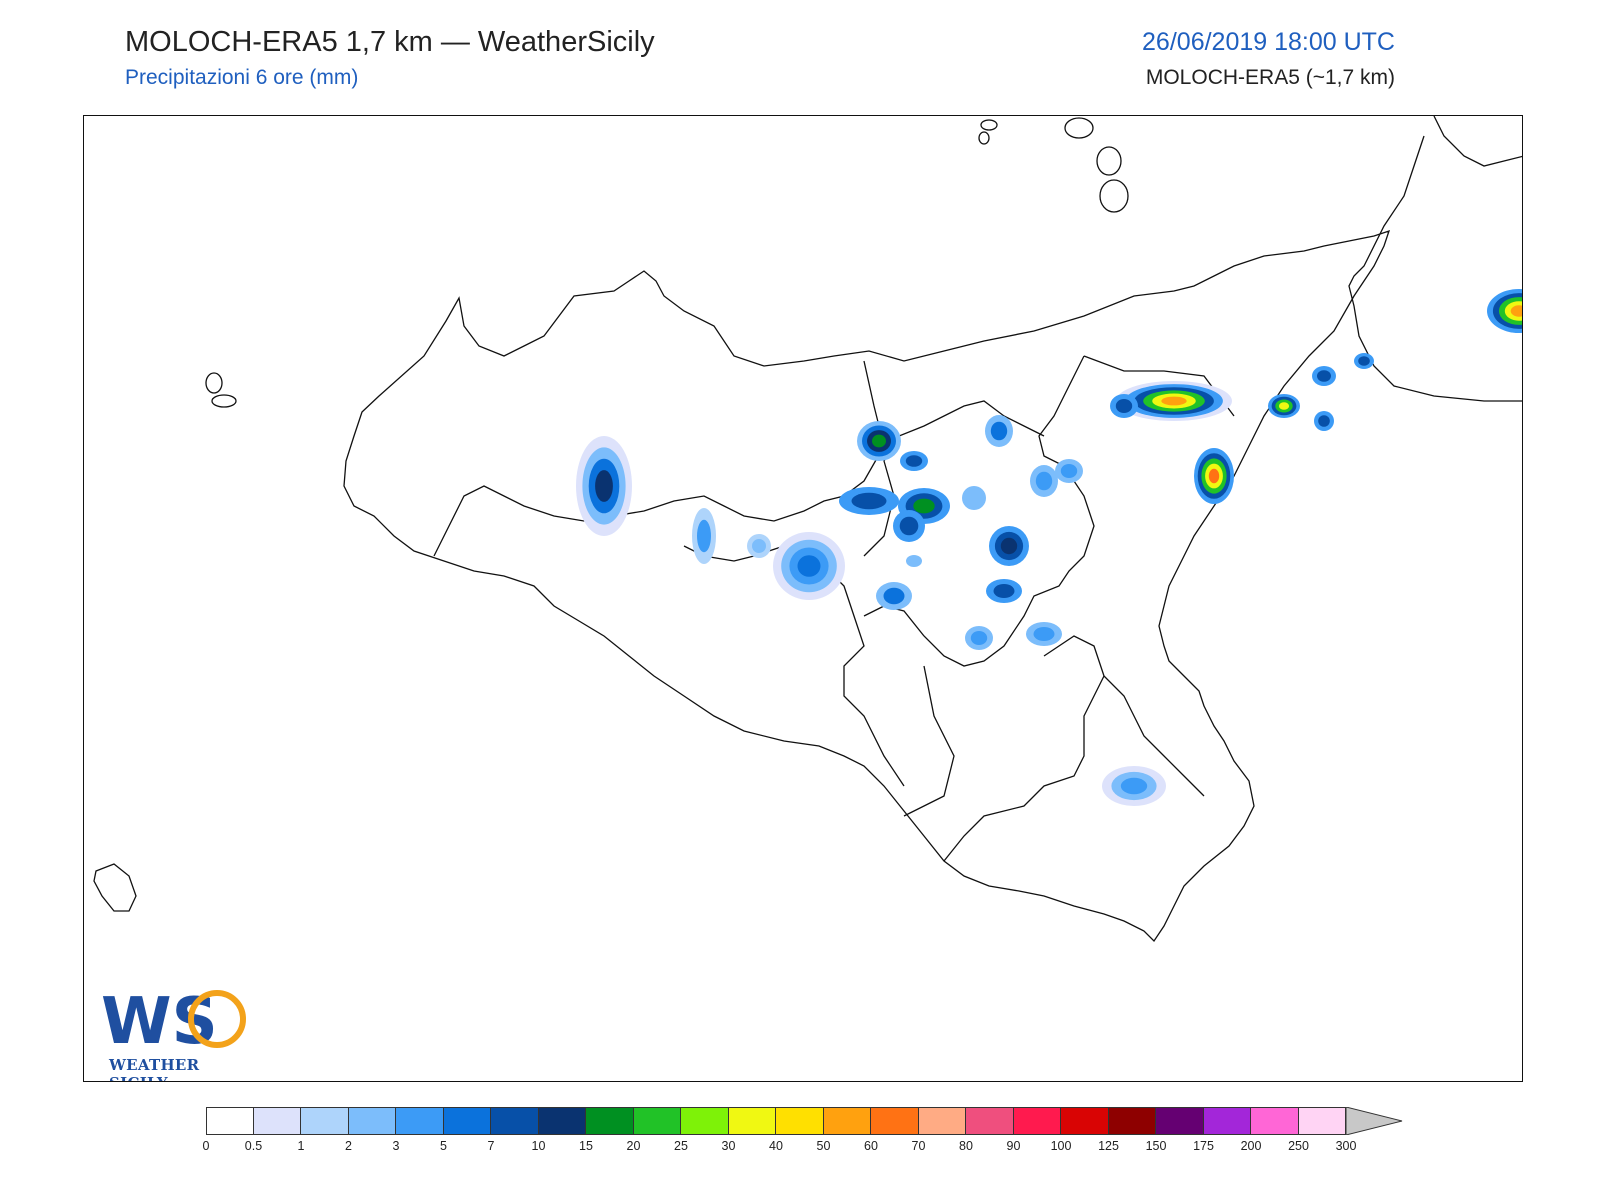 This screenshot has height=1200, width=1600. What do you see at coordinates (728, 1146) in the screenshot?
I see `colorbar-tick-label: 30` at bounding box center [728, 1146].